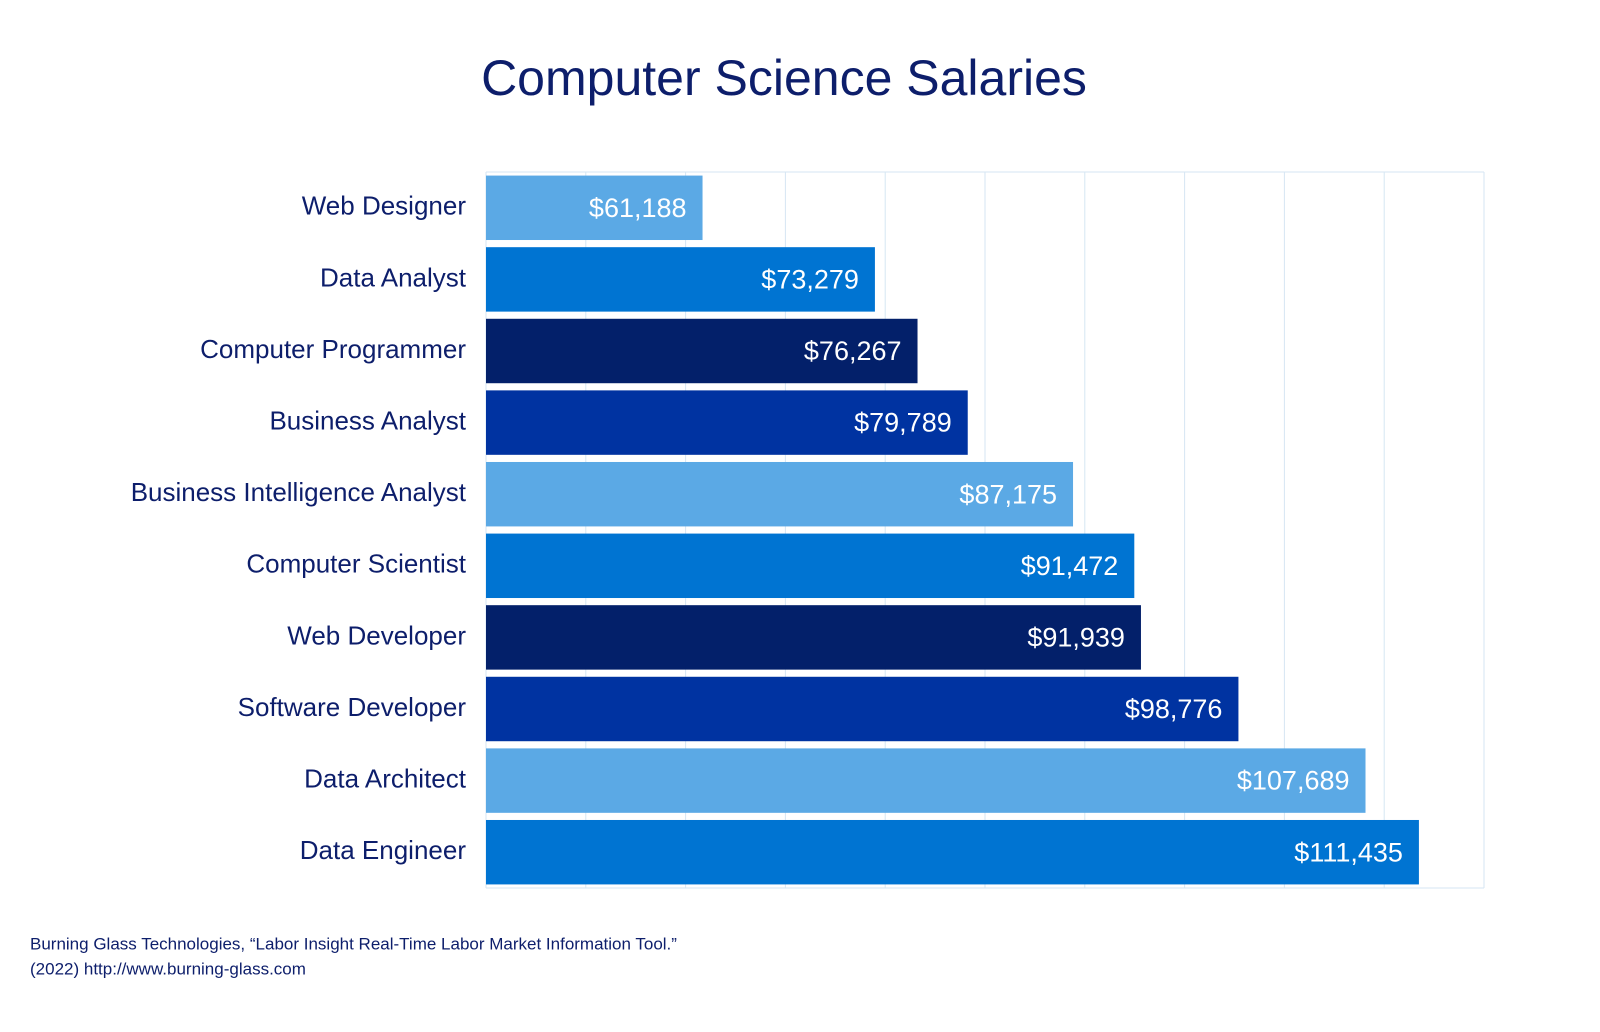  Describe the element at coordinates (638, 208) in the screenshot. I see `value-label: $61,188` at that location.